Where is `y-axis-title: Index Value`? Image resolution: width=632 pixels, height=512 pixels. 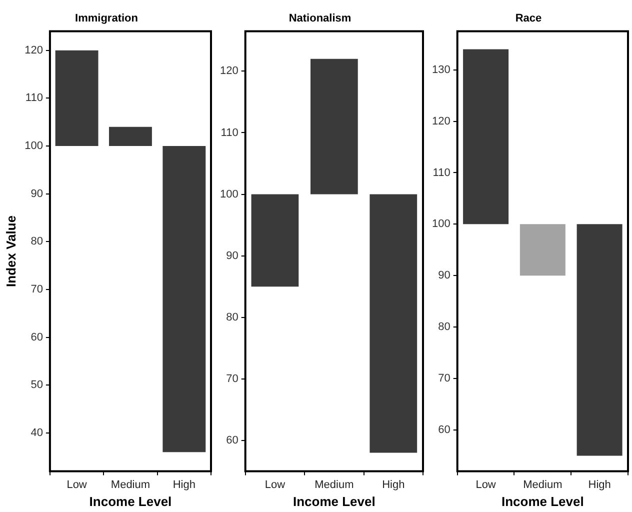
y-axis-title: Index Value is located at coordinates (10, 251).